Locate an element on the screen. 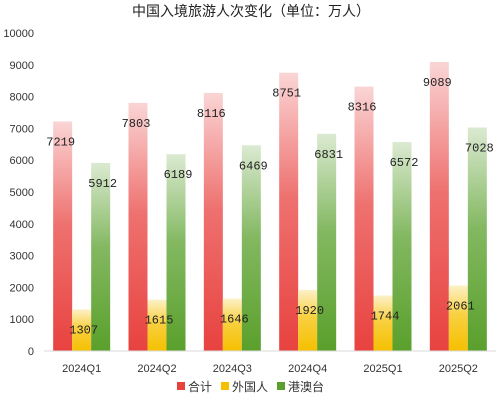  data-label: 7219 is located at coordinates (60, 142).